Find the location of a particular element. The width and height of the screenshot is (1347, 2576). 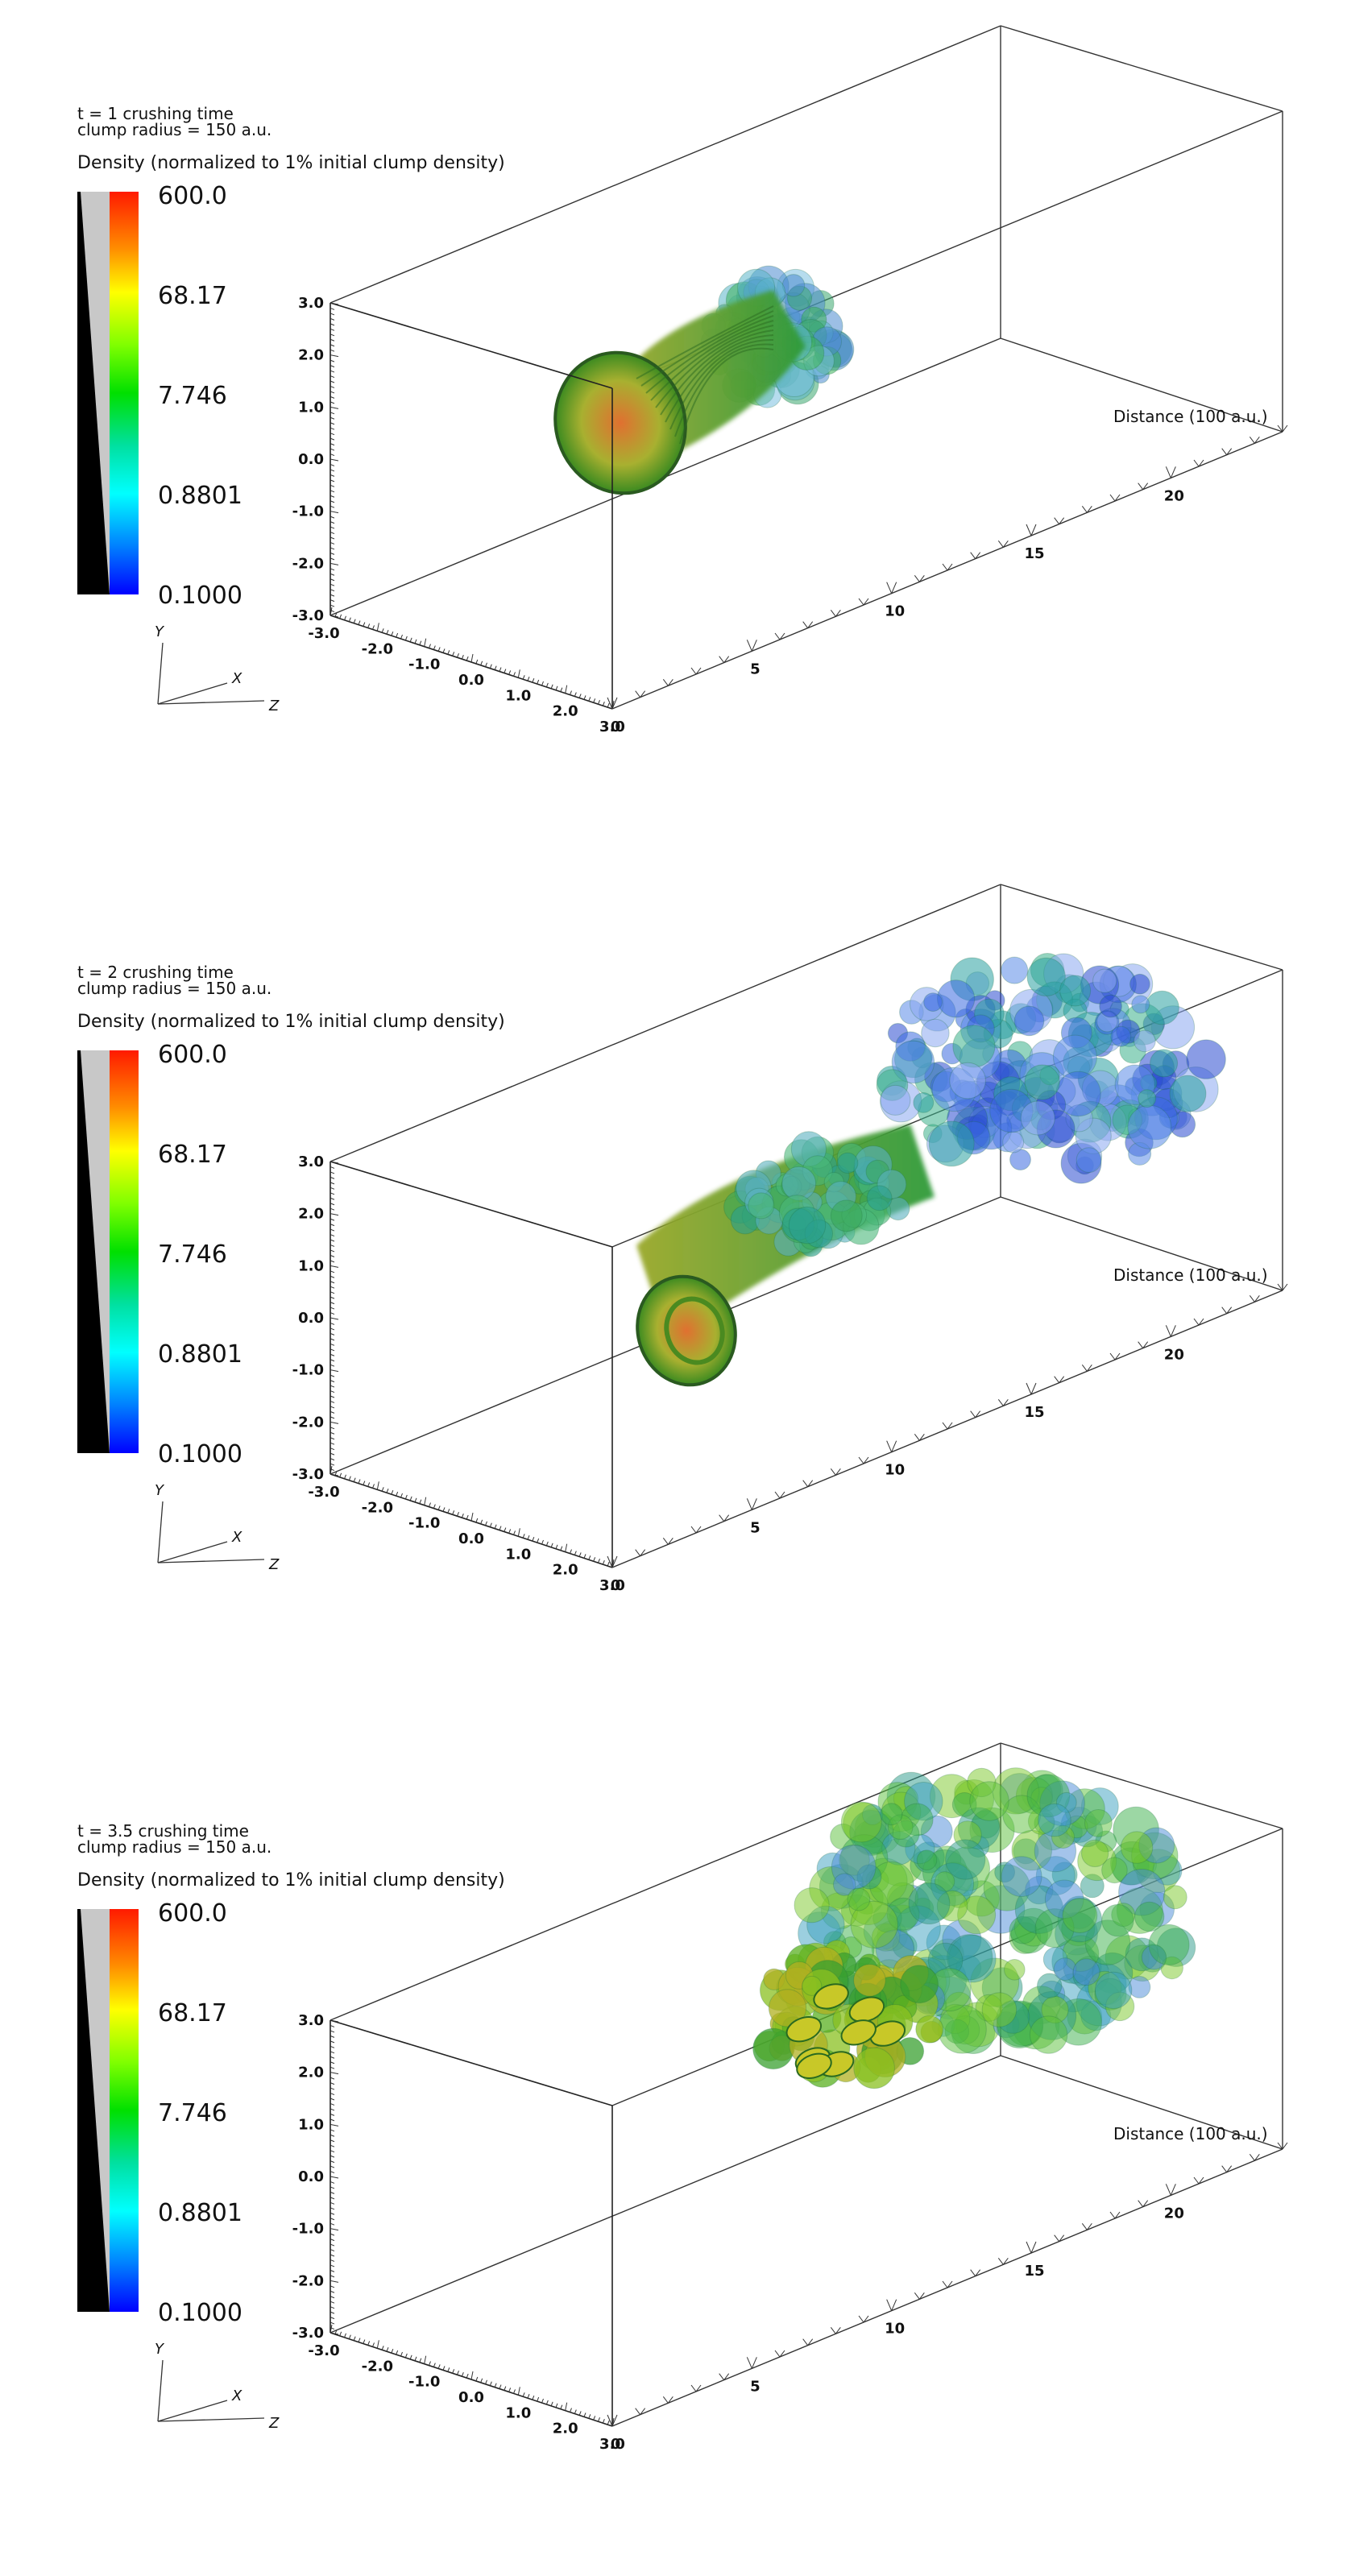

time-label: t = 1 crushing time is located at coordinates (155, 113).